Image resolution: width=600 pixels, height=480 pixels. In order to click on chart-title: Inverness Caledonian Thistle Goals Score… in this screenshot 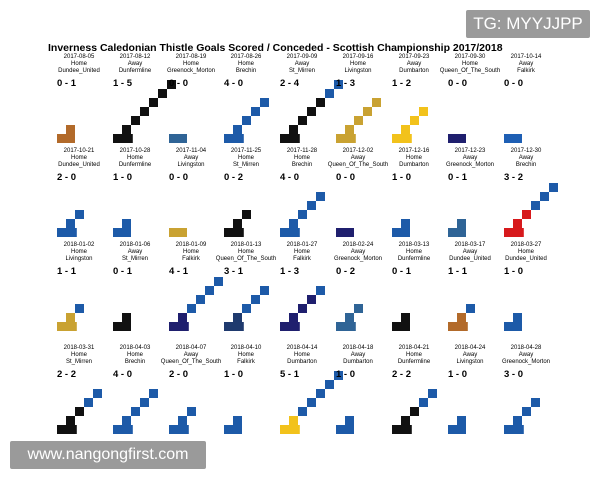, I will do `click(275, 48)`.